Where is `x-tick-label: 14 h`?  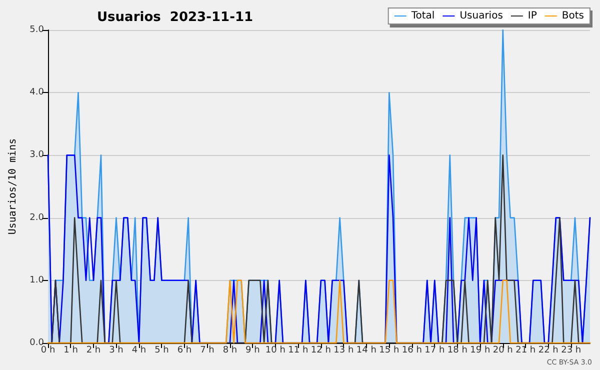
x-tick-label: 14 h is located at coordinates (366, 351).